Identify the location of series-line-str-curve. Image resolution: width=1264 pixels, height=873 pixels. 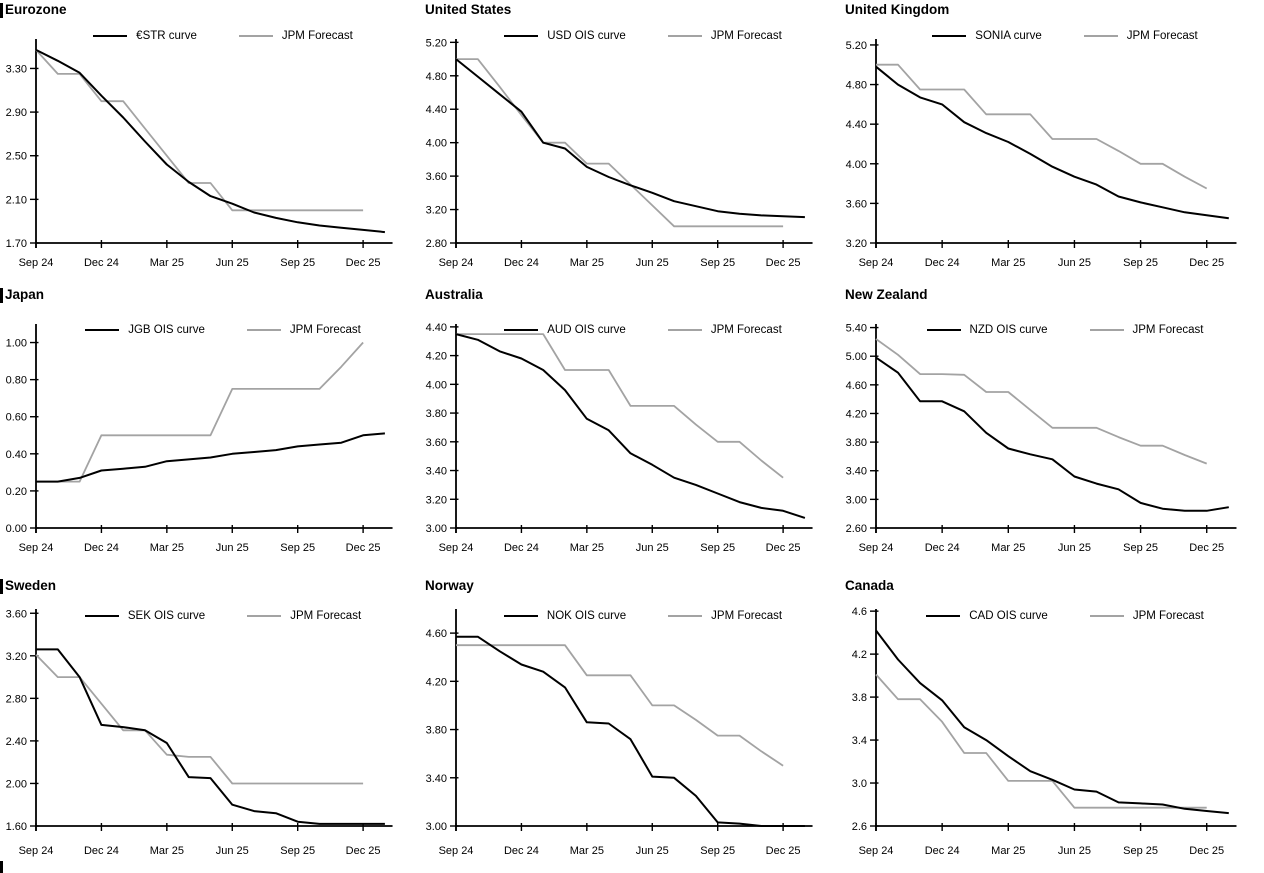
(210, 141).